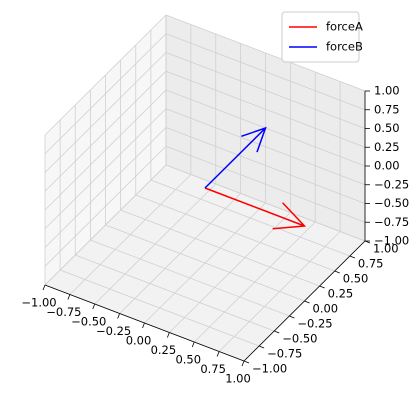 Image resolution: width=419 pixels, height=403 pixels. What do you see at coordinates (314, 324) in the screenshot?
I see `y-tick-label: −0.25` at bounding box center [314, 324].